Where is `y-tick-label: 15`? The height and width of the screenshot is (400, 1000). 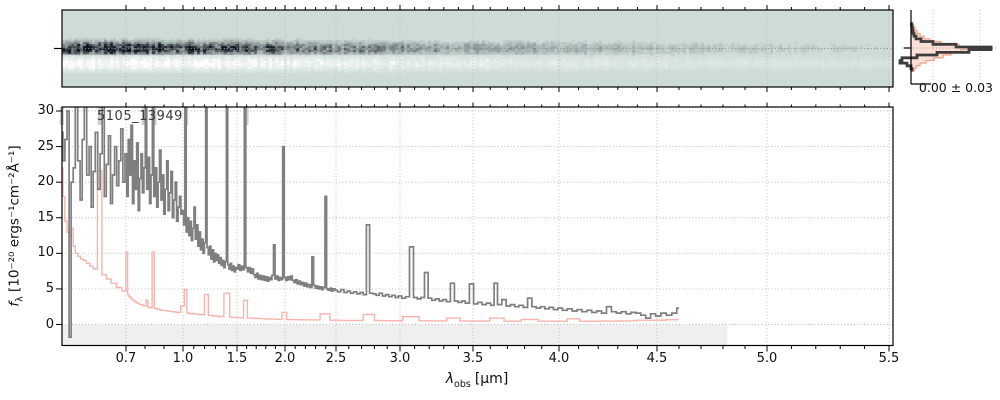 y-tick-label: 15 is located at coordinates (45, 217).